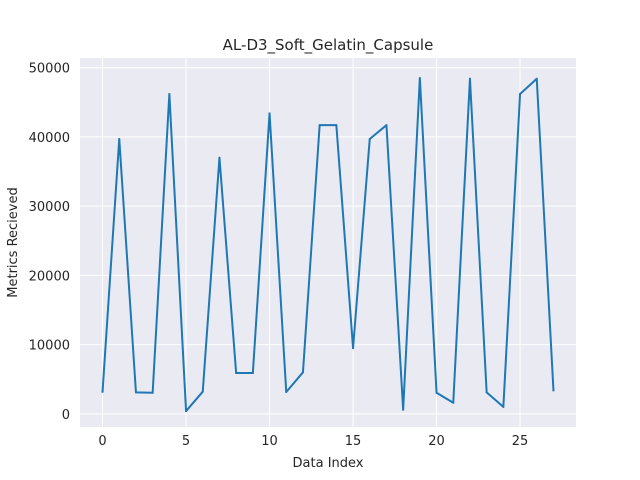 This screenshot has width=640, height=480. What do you see at coordinates (66, 415) in the screenshot?
I see `y-tick-label: 0` at bounding box center [66, 415].